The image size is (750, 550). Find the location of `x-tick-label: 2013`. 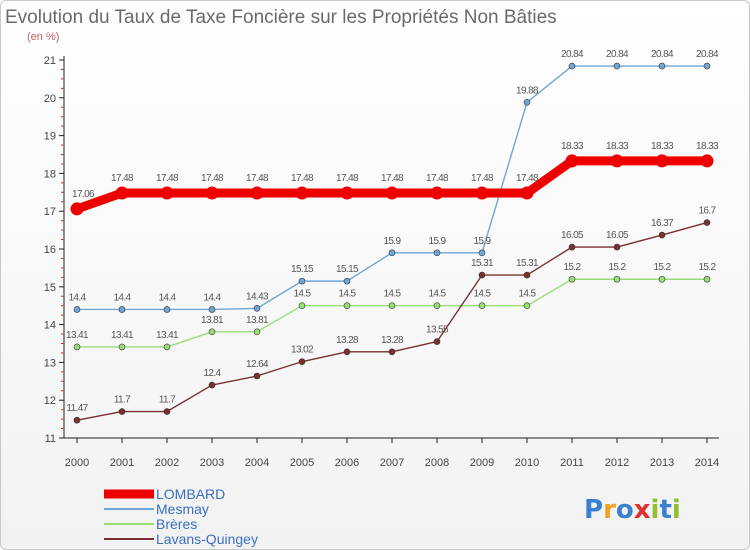

x-tick-label: 2013 is located at coordinates (662, 463).